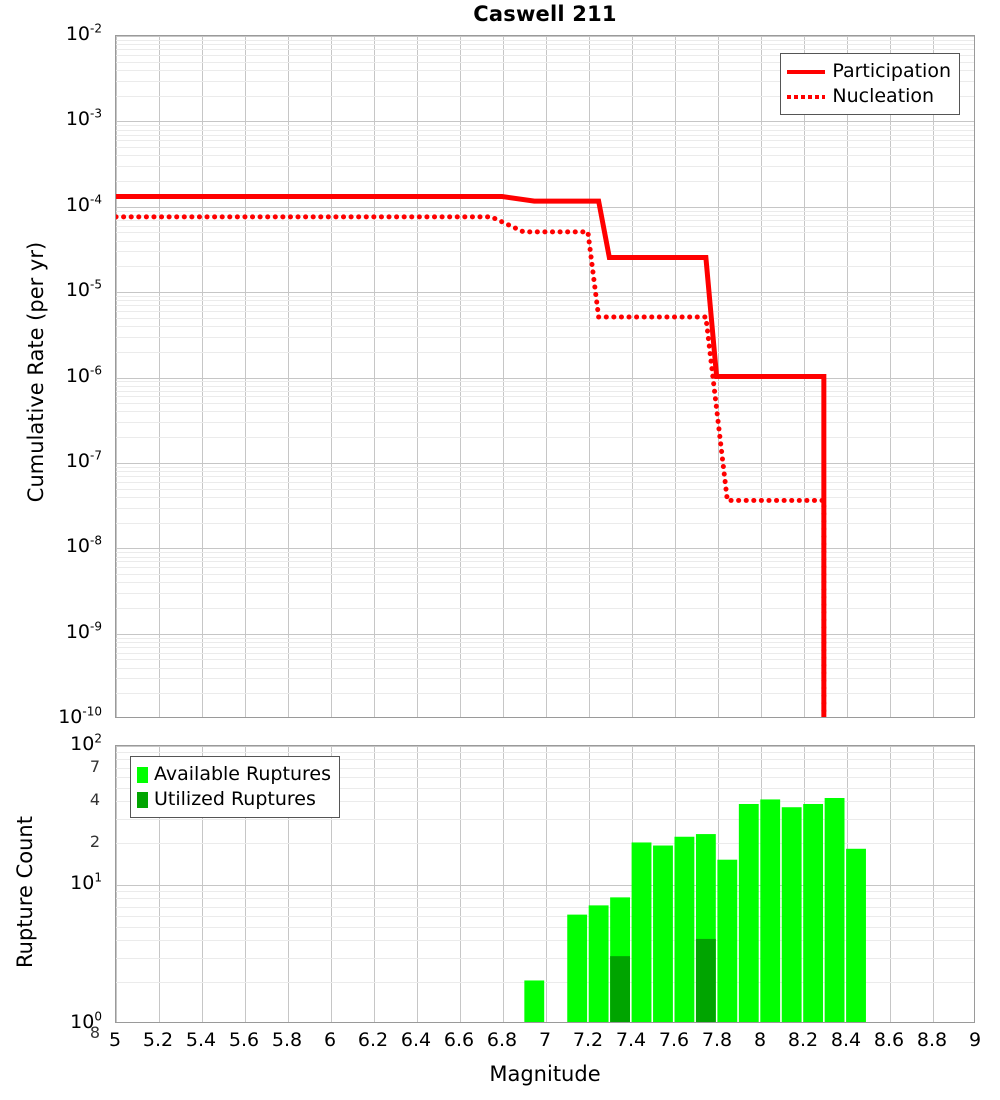 The width and height of the screenshot is (1000, 1100). Describe the element at coordinates (86, 743) in the screenshot. I see `y-tick-label: 10²` at that location.